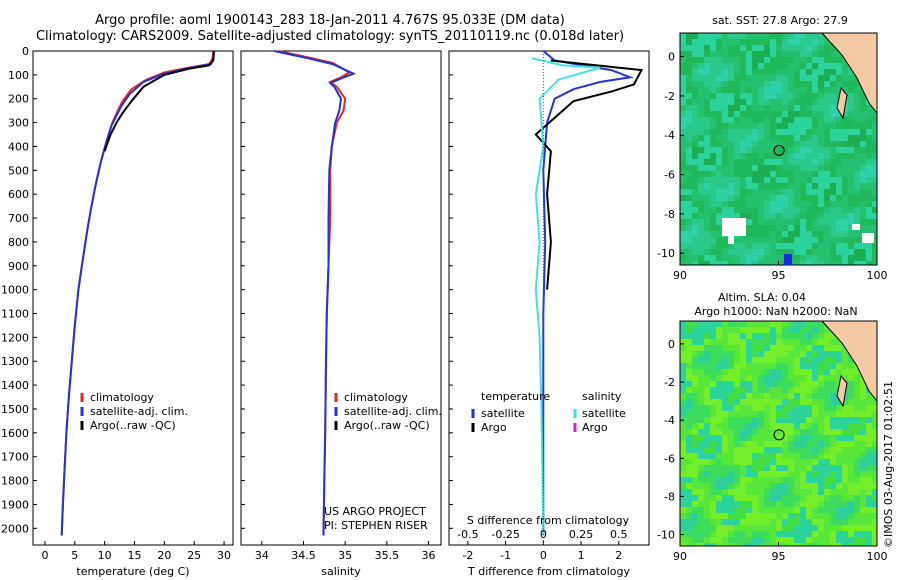 The image size is (900, 580). What do you see at coordinates (669, 96) in the screenshot?
I see `sst_map-ytick-label: -2` at bounding box center [669, 96].